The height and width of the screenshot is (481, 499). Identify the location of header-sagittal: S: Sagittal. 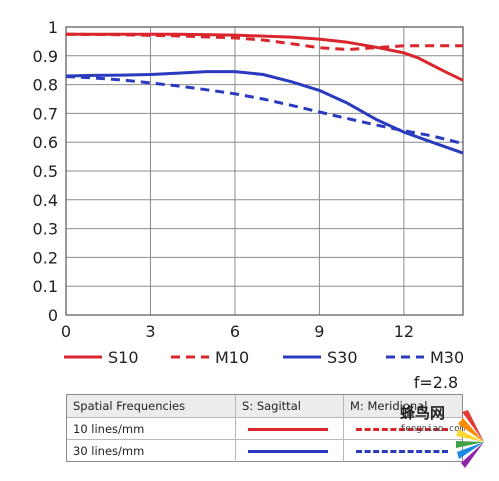
(289, 406).